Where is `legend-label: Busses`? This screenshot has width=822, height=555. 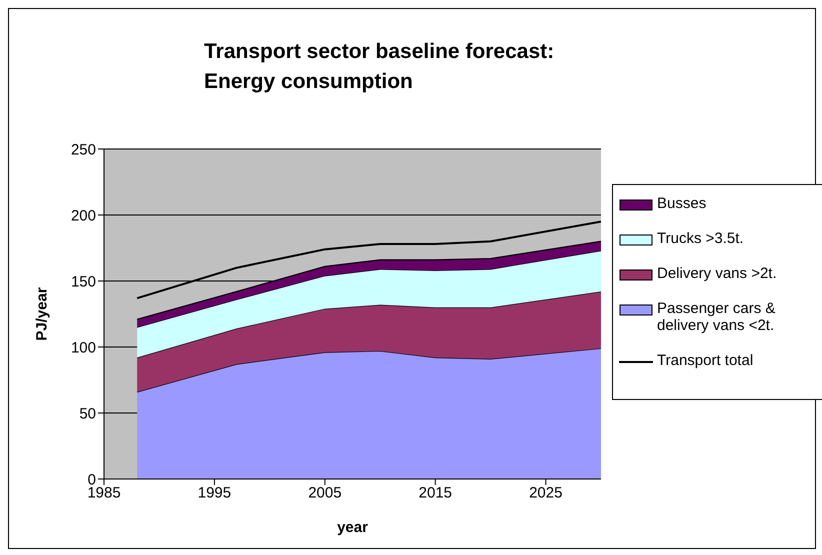
legend-label: Busses is located at coordinates (681, 203).